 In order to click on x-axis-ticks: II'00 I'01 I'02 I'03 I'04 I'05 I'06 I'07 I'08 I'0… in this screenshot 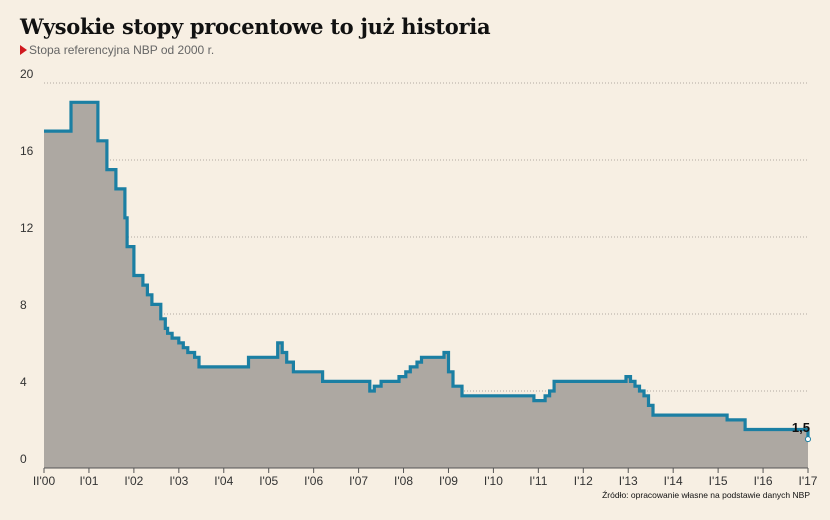, I will do `click(425, 478)`.